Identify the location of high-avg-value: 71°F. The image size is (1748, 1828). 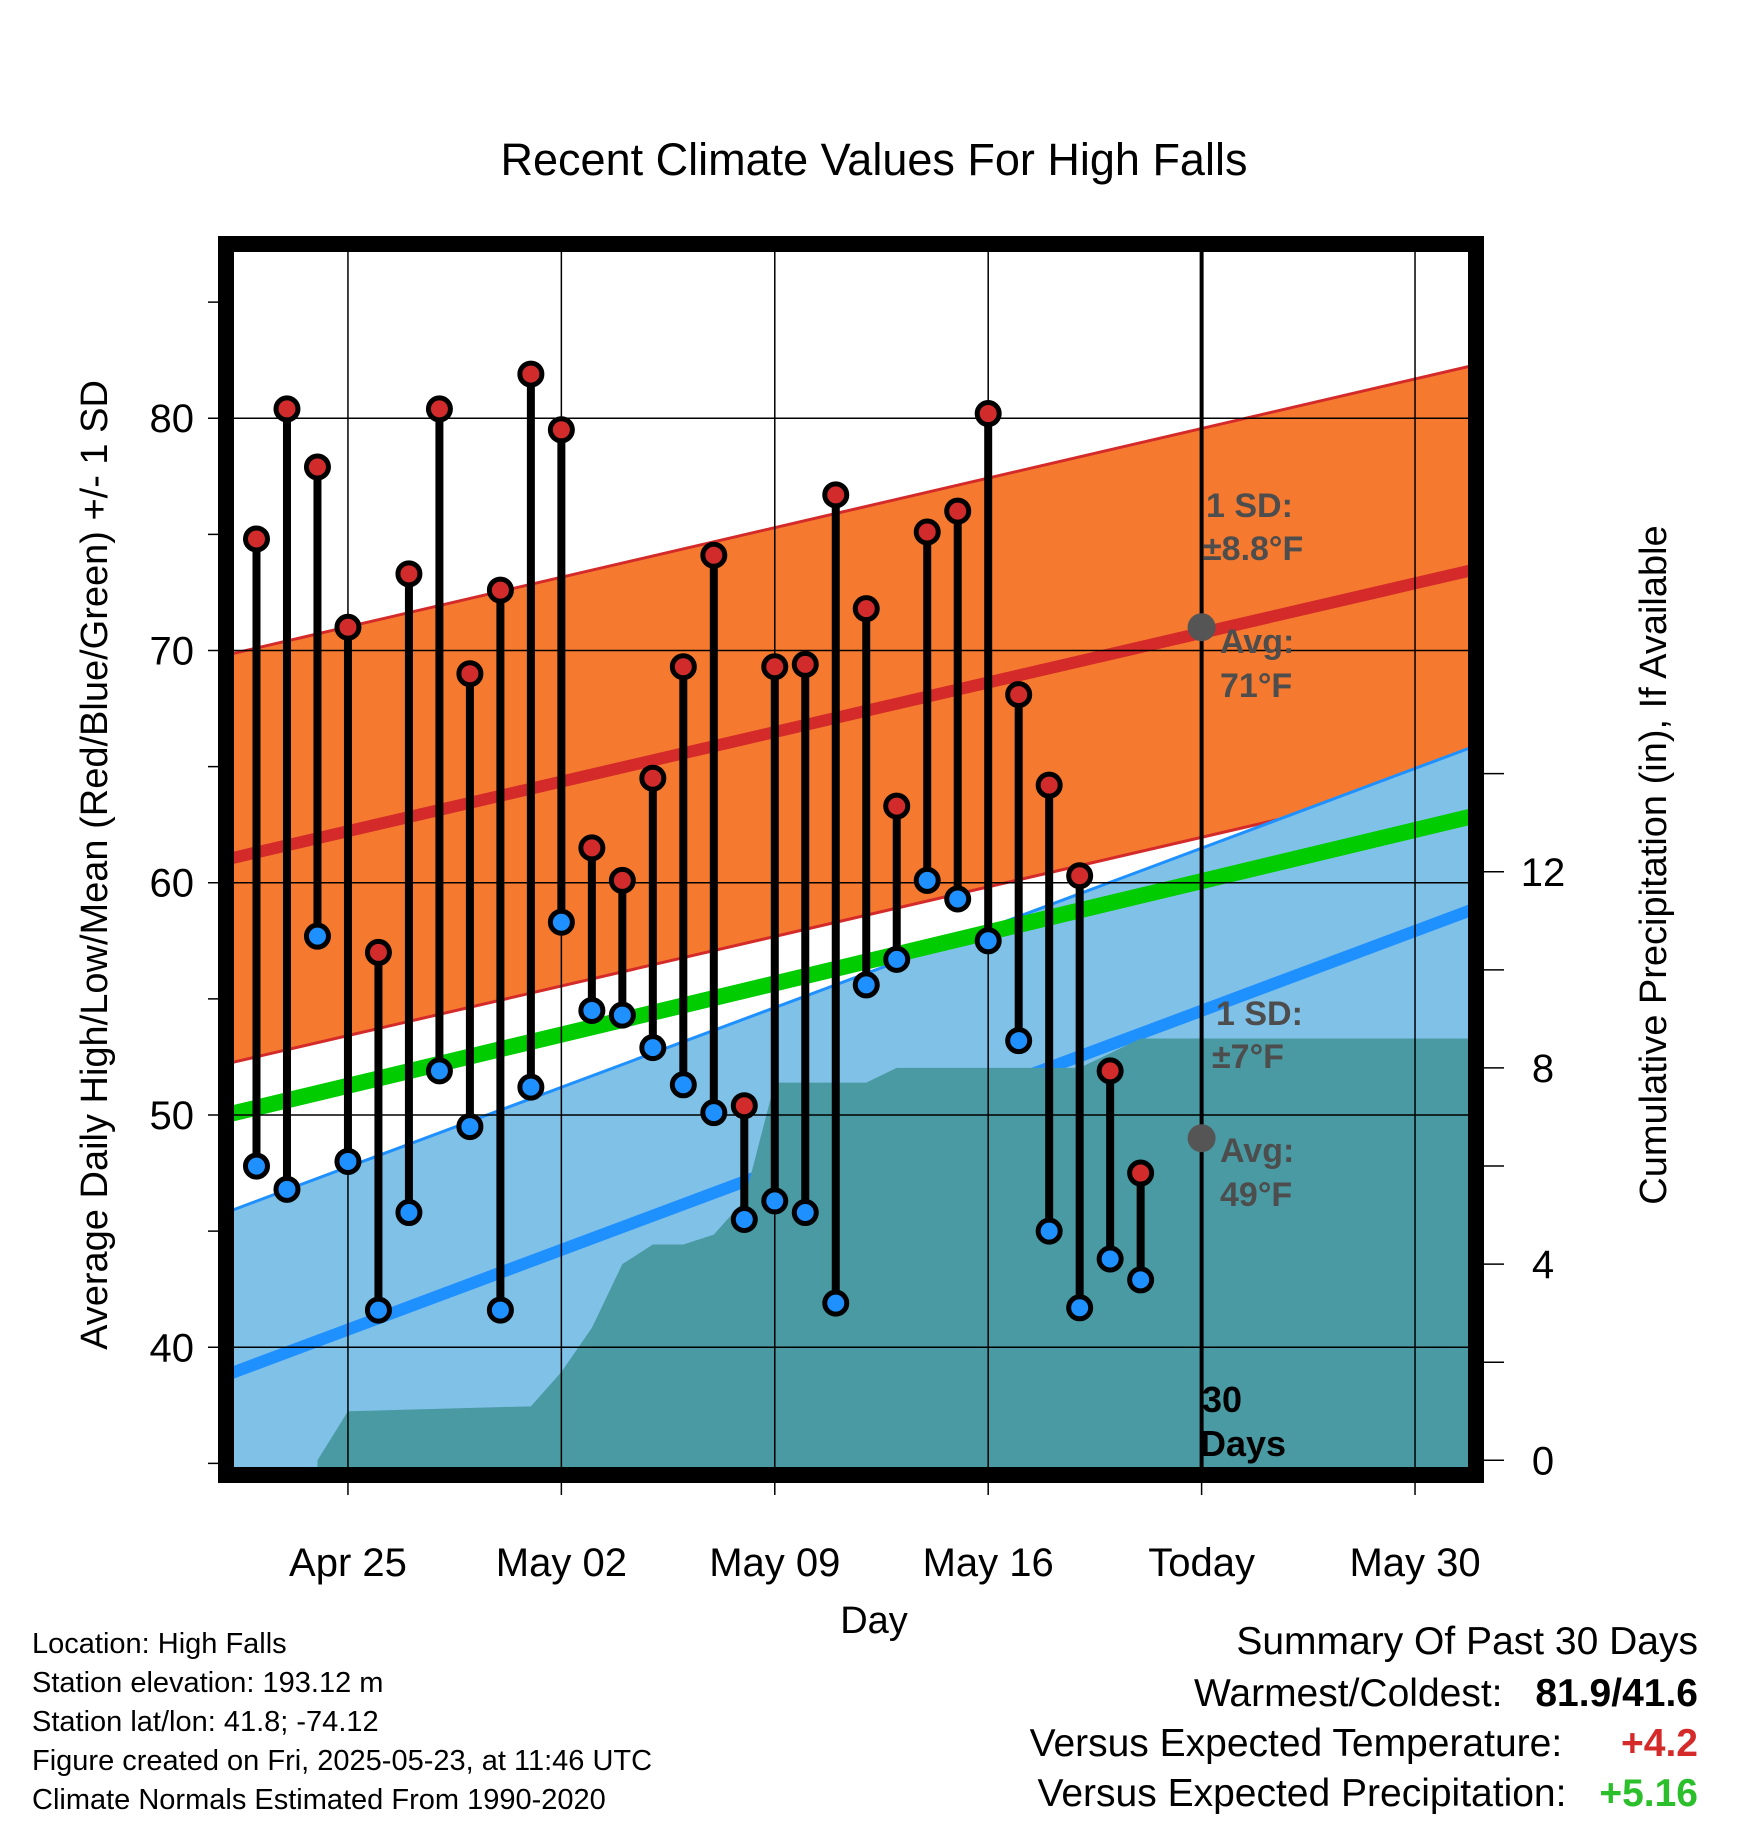
(1256, 686).